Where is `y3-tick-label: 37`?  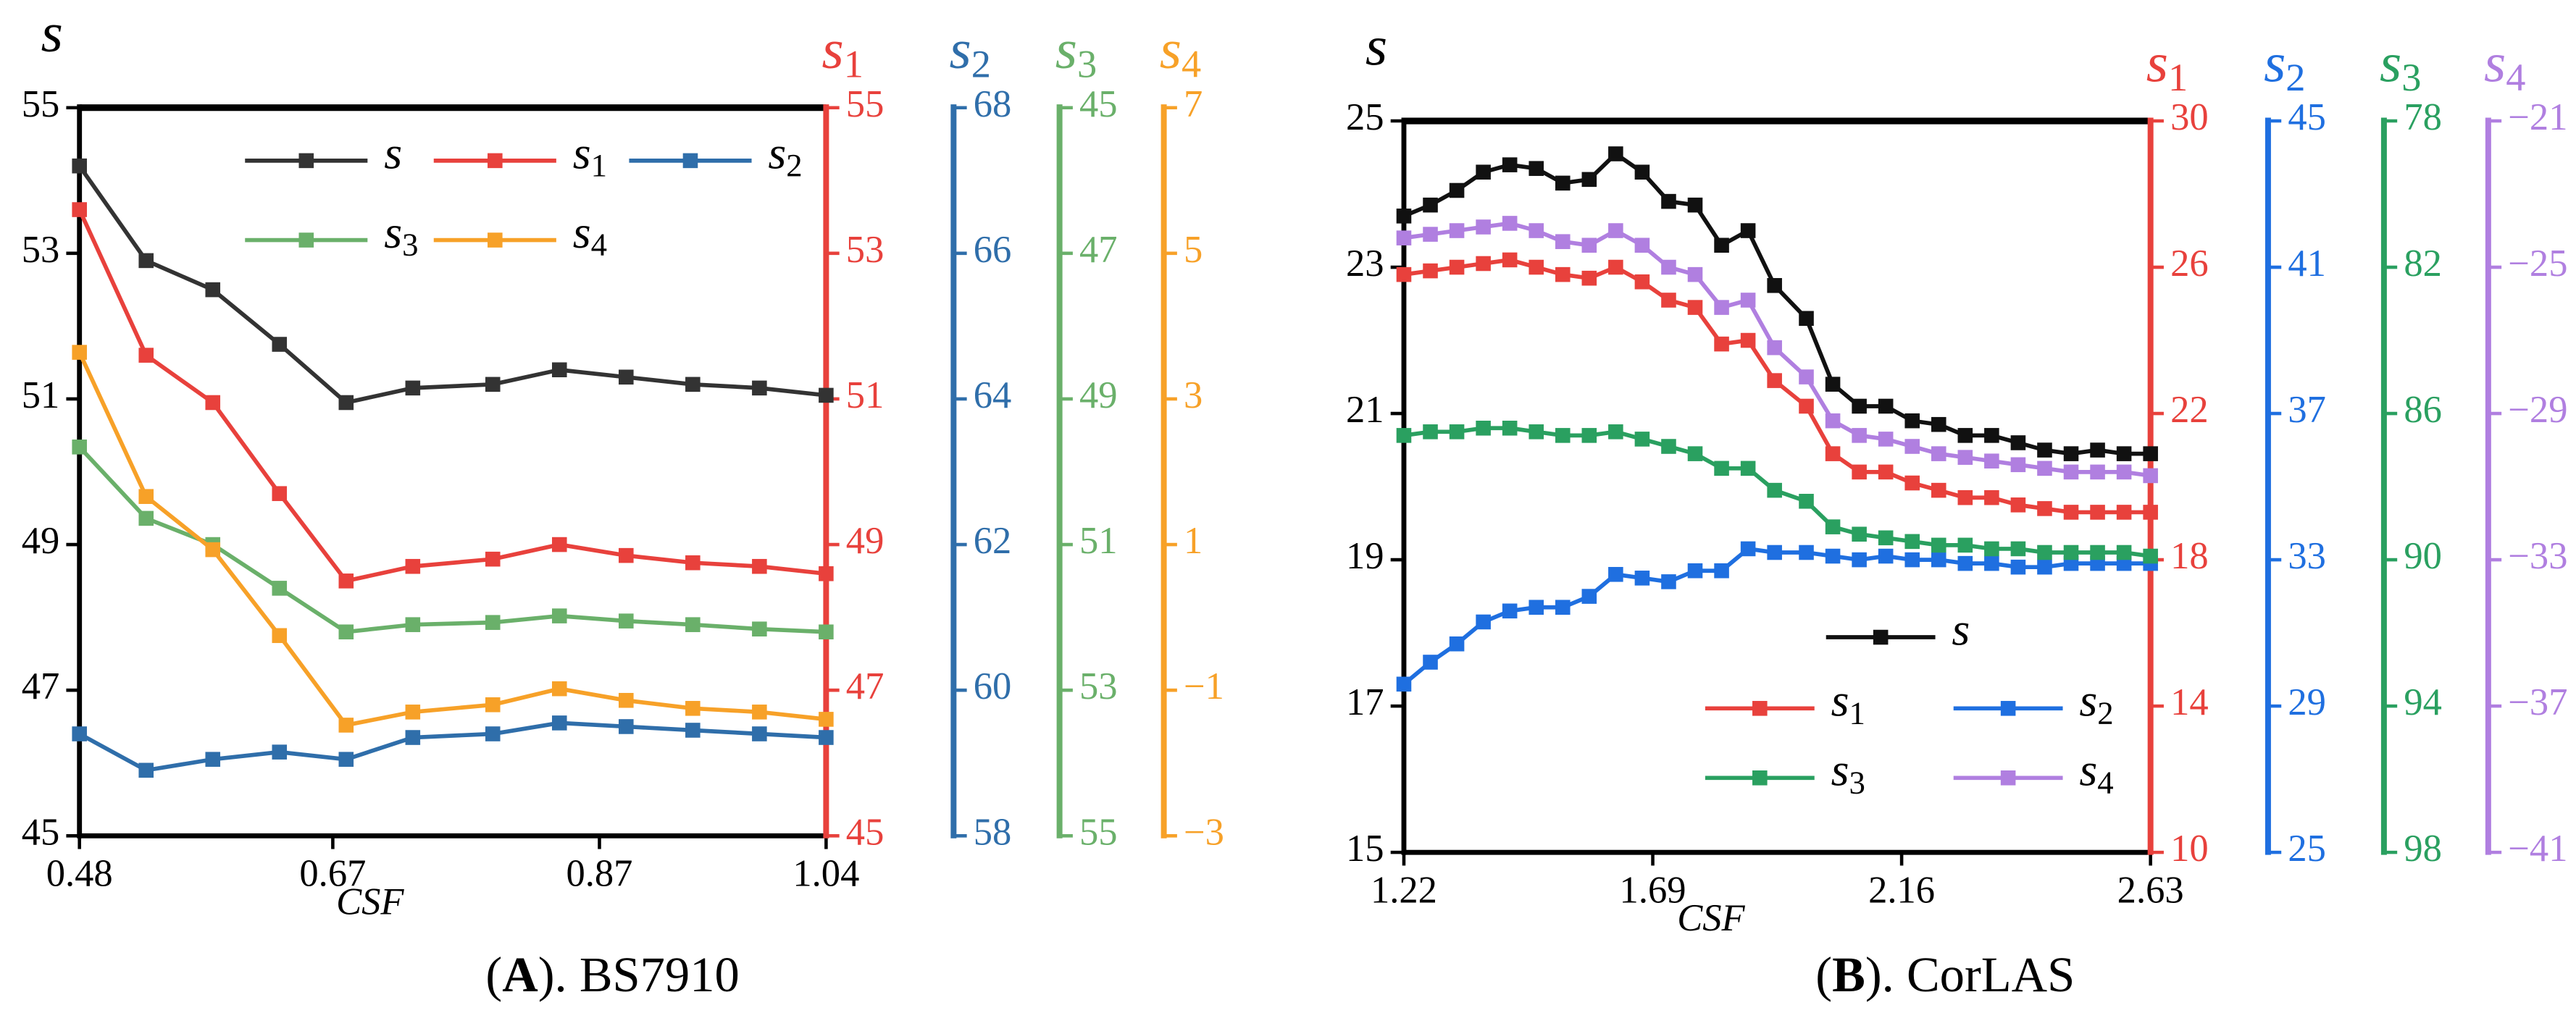
y3-tick-label: 37 is located at coordinates (2307, 410).